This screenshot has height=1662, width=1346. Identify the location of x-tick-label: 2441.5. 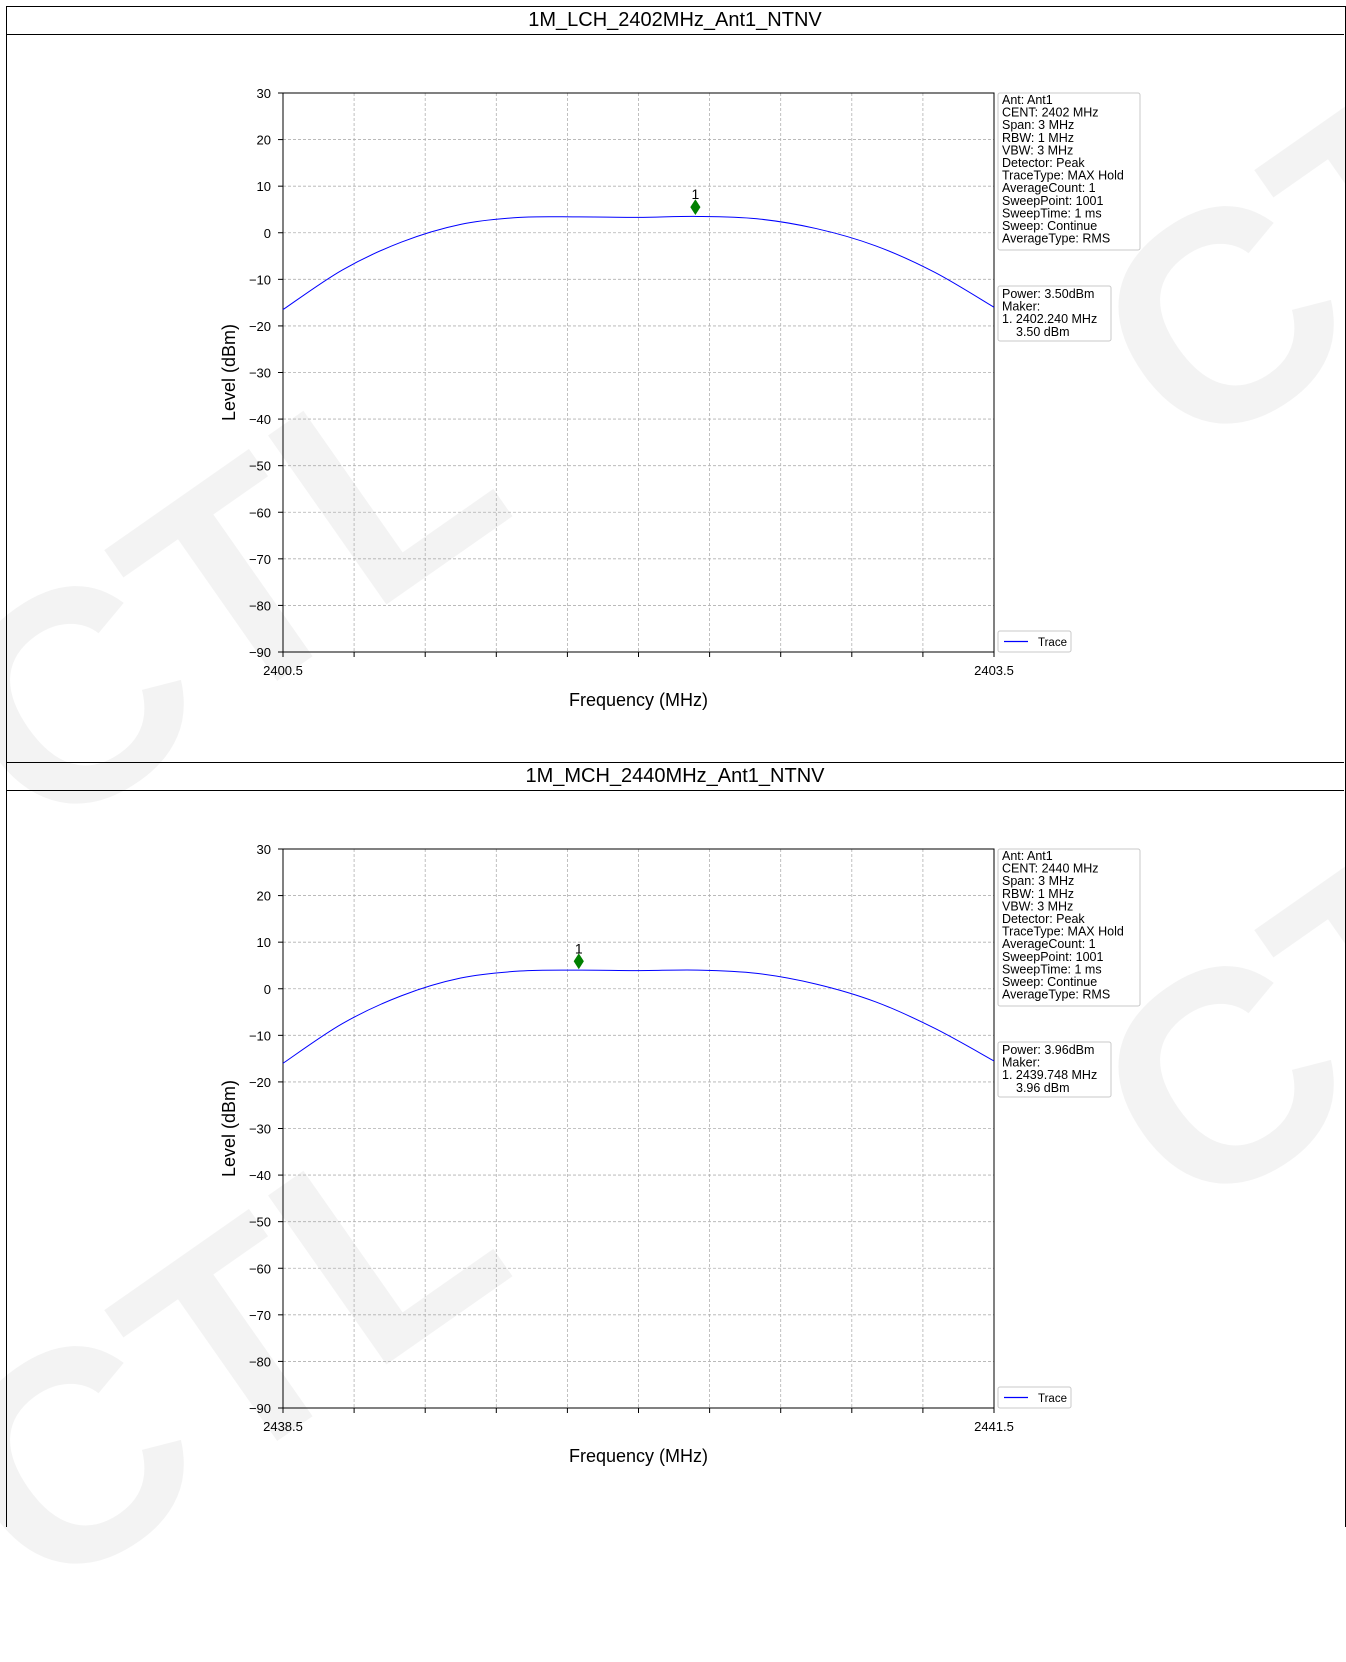
(994, 1426).